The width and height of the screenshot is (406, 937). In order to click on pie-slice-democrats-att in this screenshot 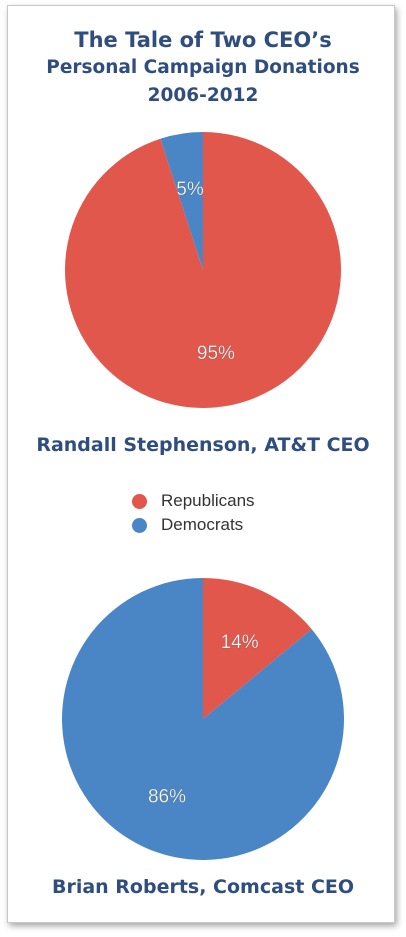, I will do `click(181, 201)`.